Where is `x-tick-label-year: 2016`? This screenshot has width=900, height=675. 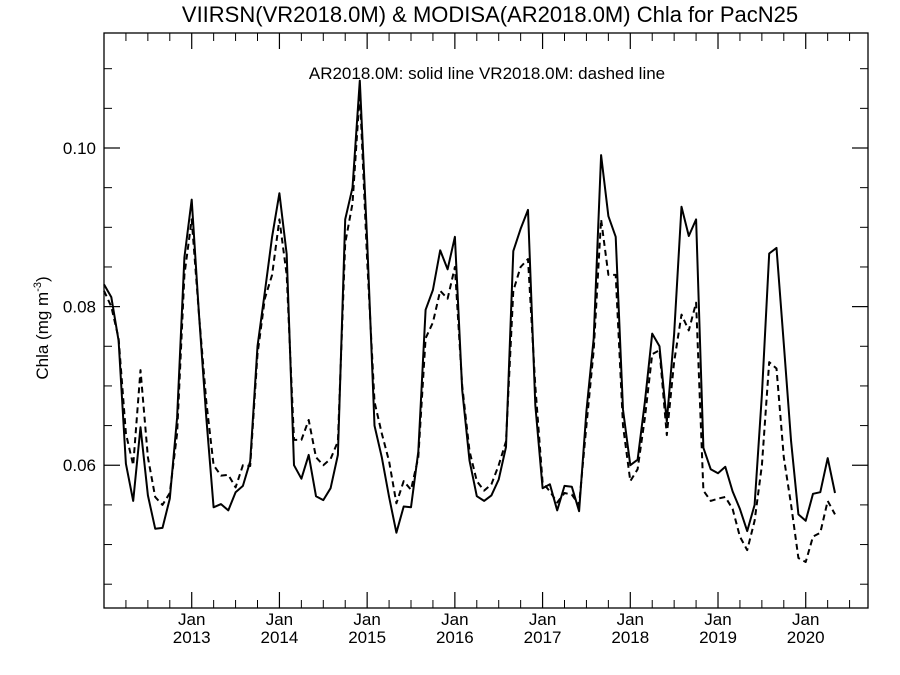 x-tick-label-year: 2016 is located at coordinates (455, 637).